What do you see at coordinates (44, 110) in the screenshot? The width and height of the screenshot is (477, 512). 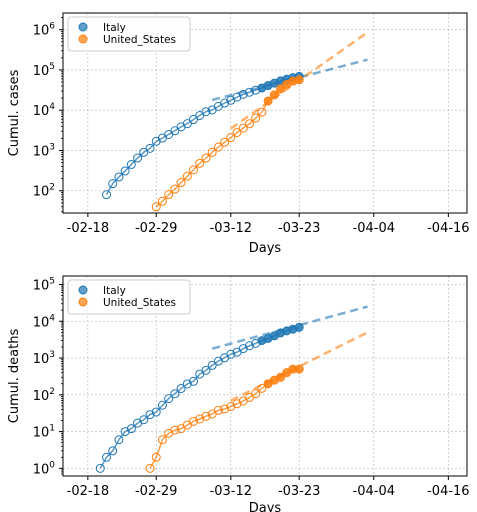 I see `y-tick-label: 104` at bounding box center [44, 110].